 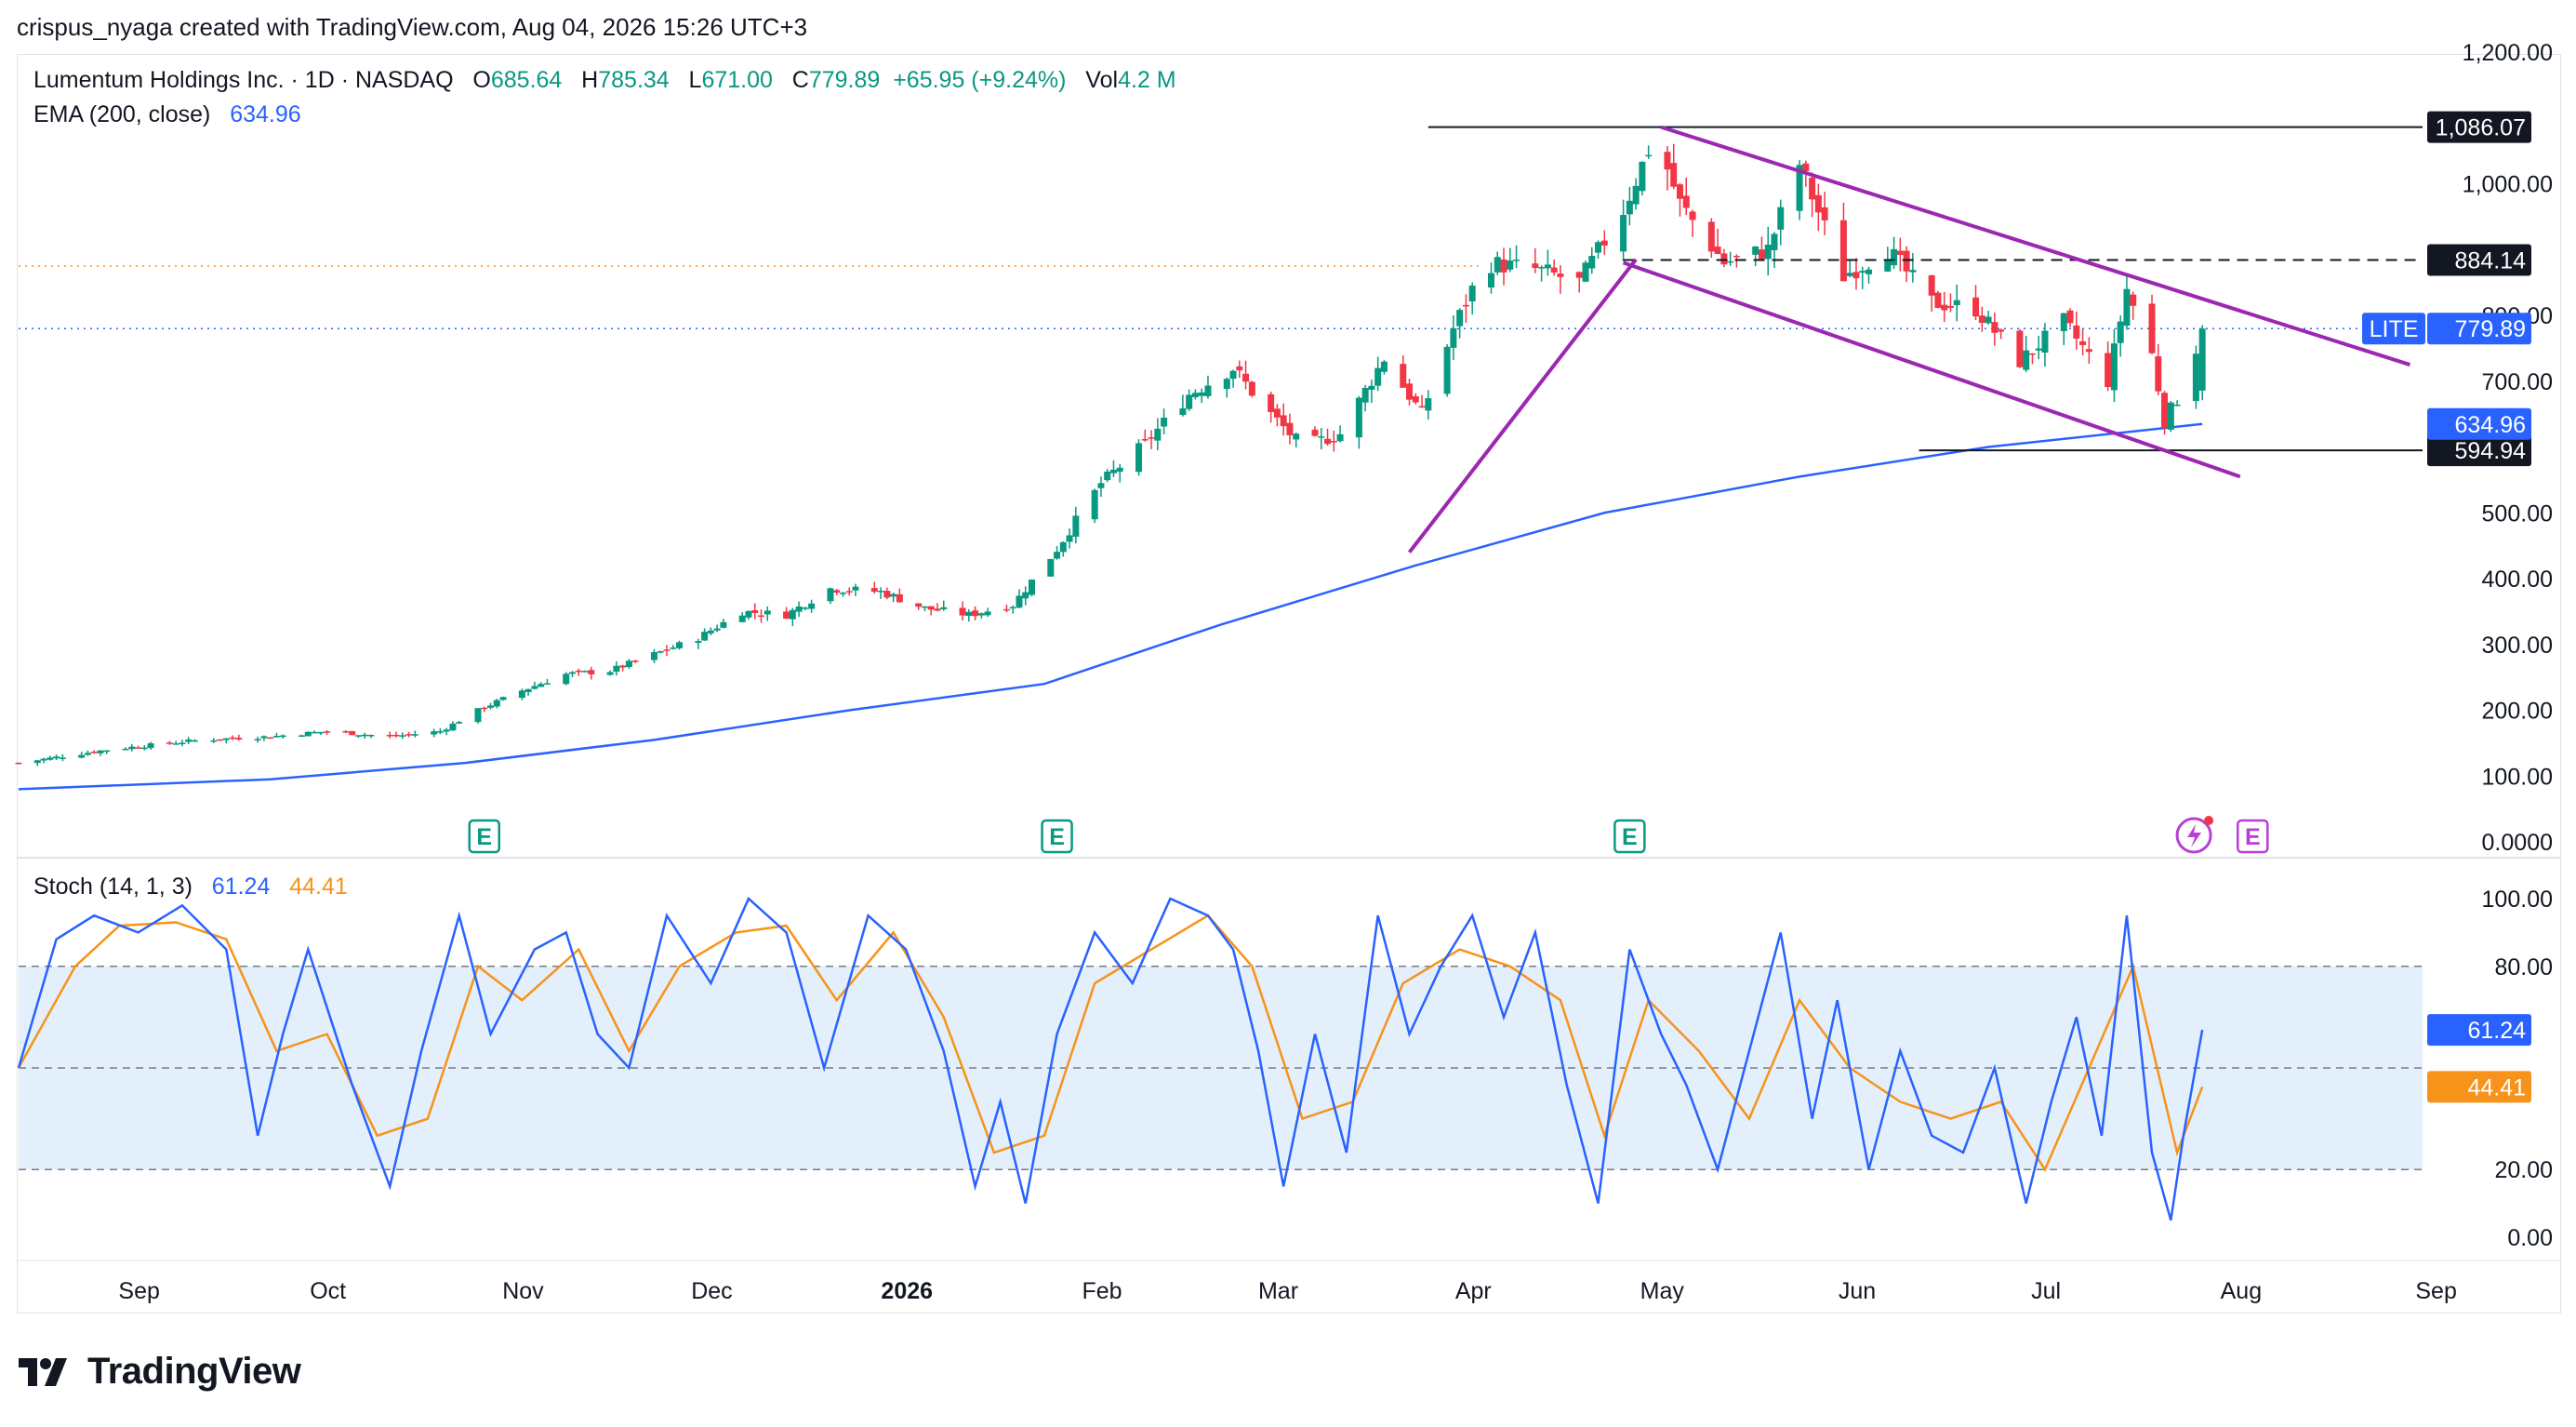 I want to click on stoch-k-value: 61.24, so click(x=241, y=887).